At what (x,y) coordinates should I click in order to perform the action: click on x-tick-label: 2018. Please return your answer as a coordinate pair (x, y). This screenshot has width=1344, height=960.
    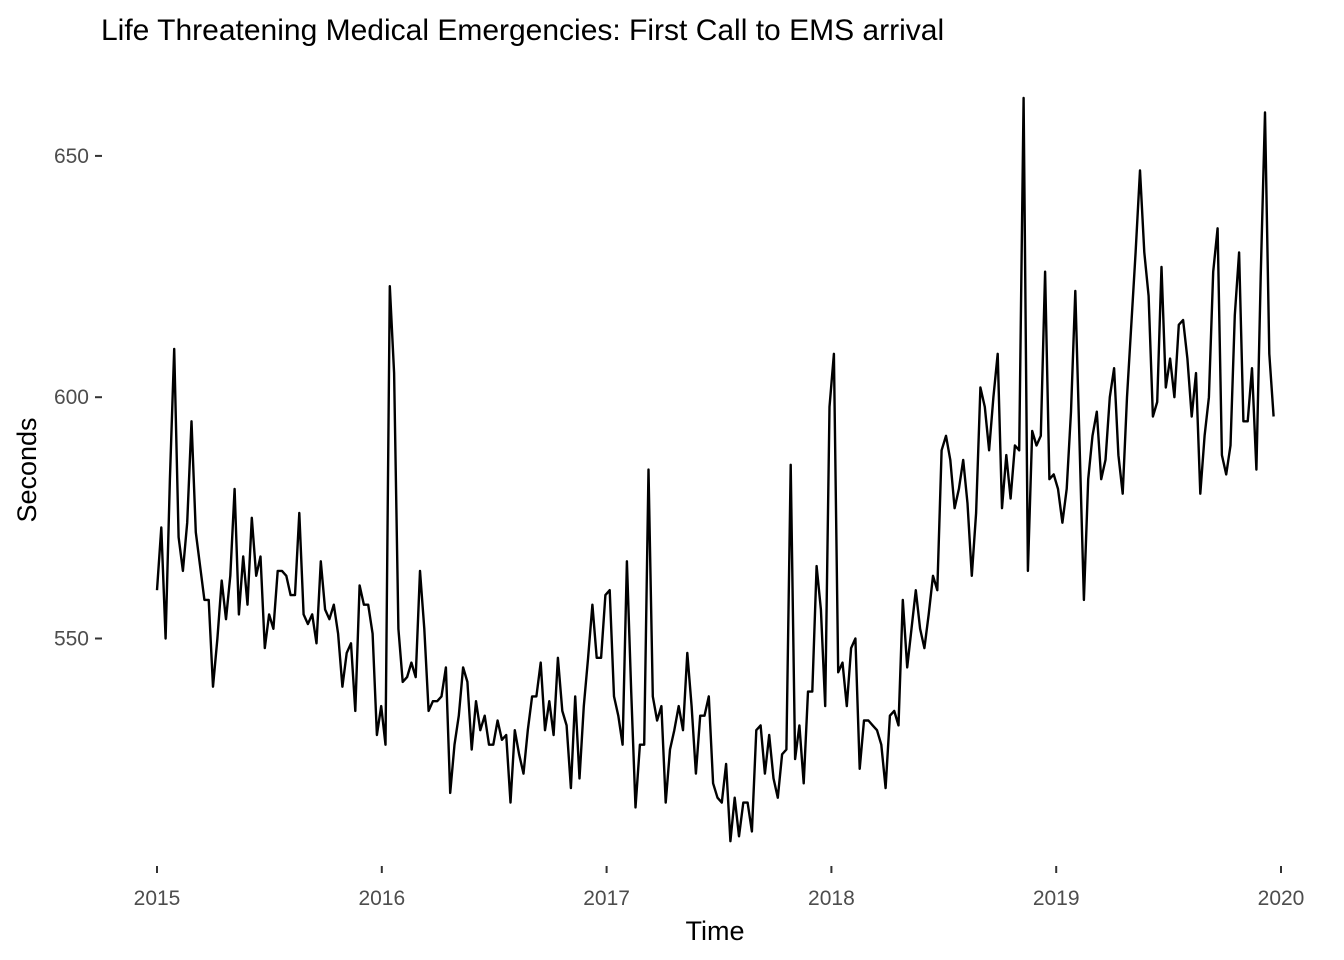
    Looking at the image, I should click on (831, 898).